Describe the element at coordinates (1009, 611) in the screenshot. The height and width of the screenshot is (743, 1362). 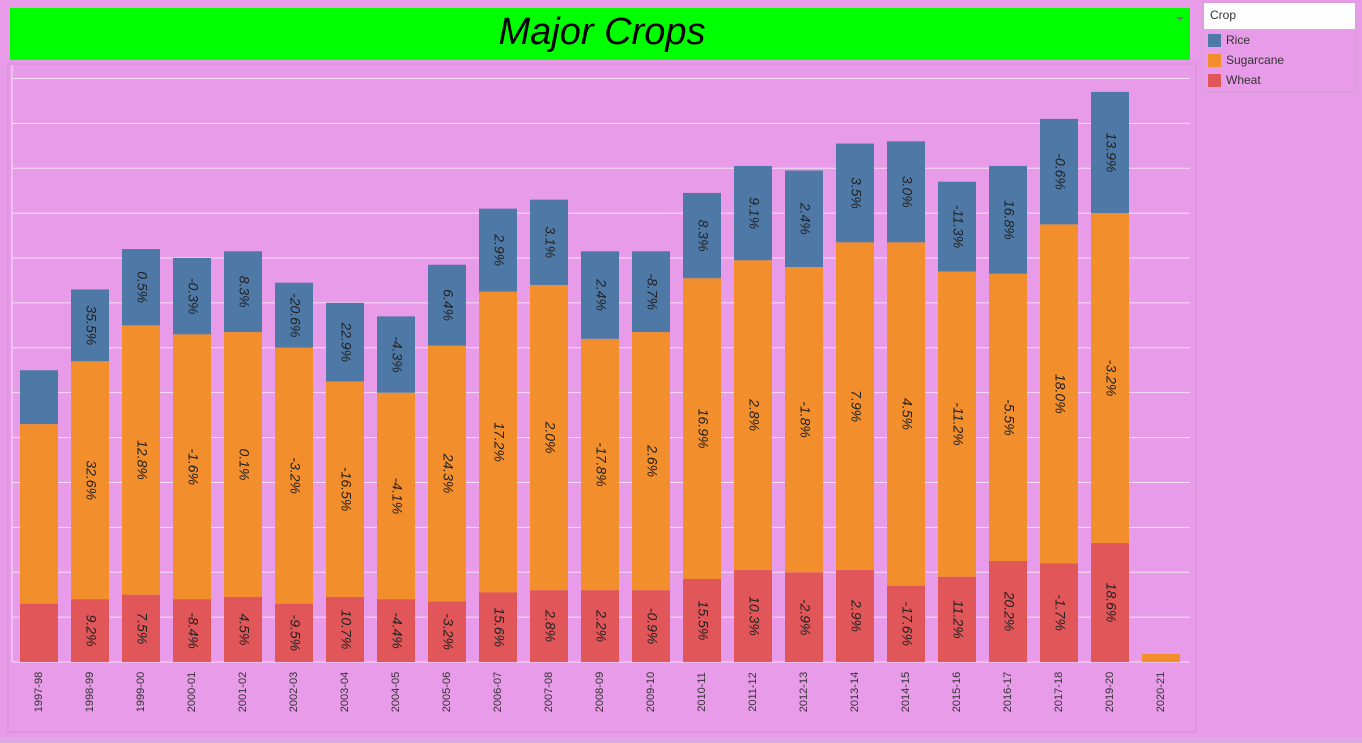
I see `data-label: 20.2%` at that location.